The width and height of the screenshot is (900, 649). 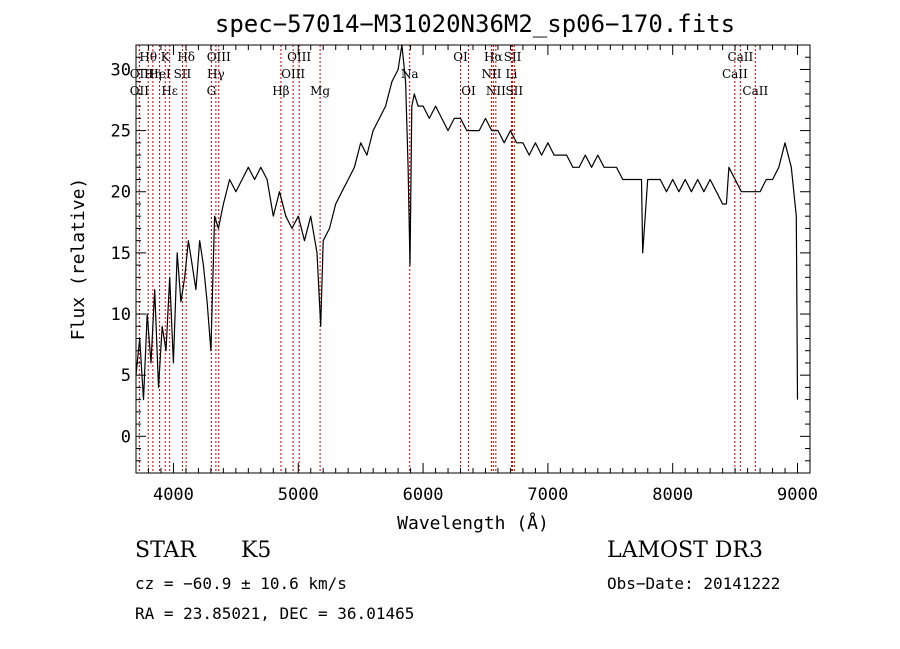 I want to click on spectral-line-label: G, so click(x=212, y=91).